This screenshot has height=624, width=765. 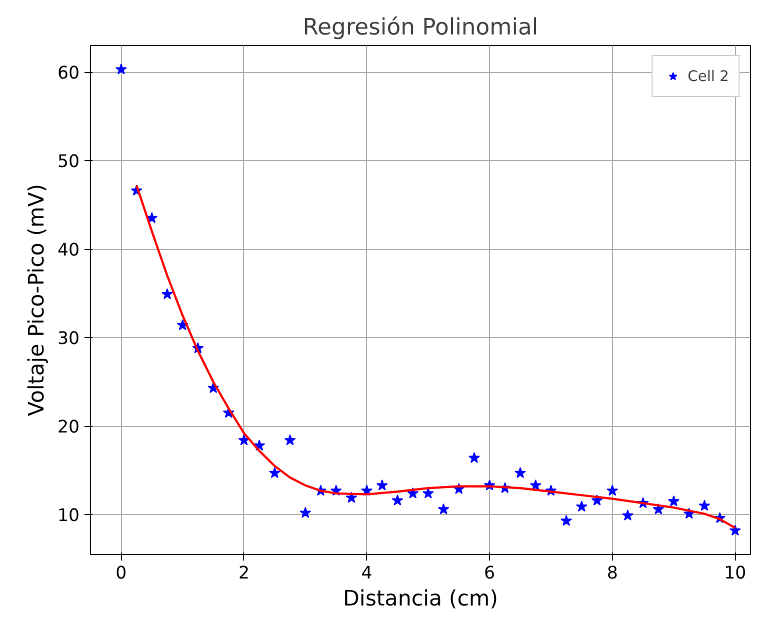 What do you see at coordinates (68, 428) in the screenshot?
I see `y-tick-label: 20` at bounding box center [68, 428].